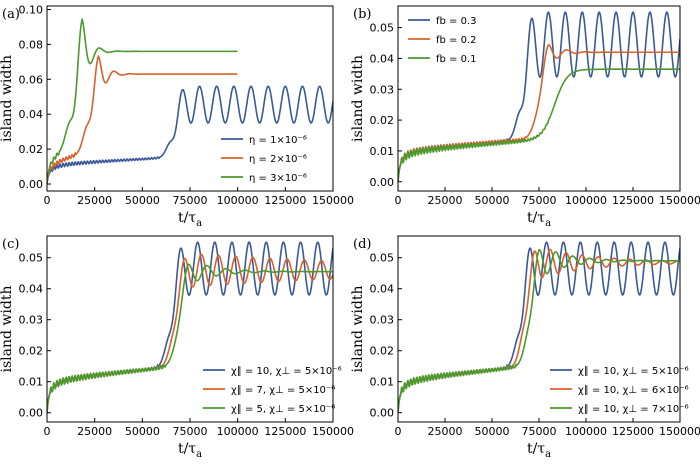 This screenshot has width=700, height=464. What do you see at coordinates (456, 59) in the screenshot?
I see `legend-label: fb = 0.1` at bounding box center [456, 59].